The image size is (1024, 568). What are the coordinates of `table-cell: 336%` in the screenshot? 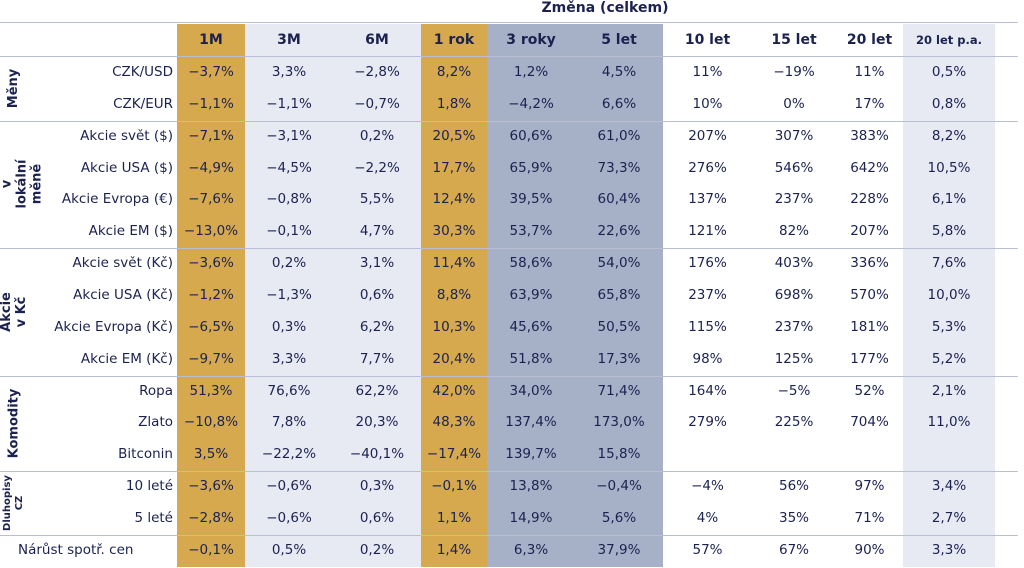 It's located at (869, 263).